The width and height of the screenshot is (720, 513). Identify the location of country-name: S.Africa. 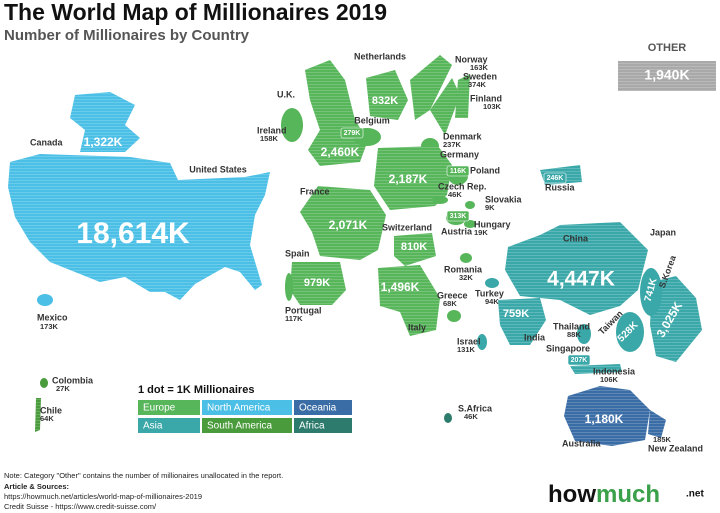
(475, 408).